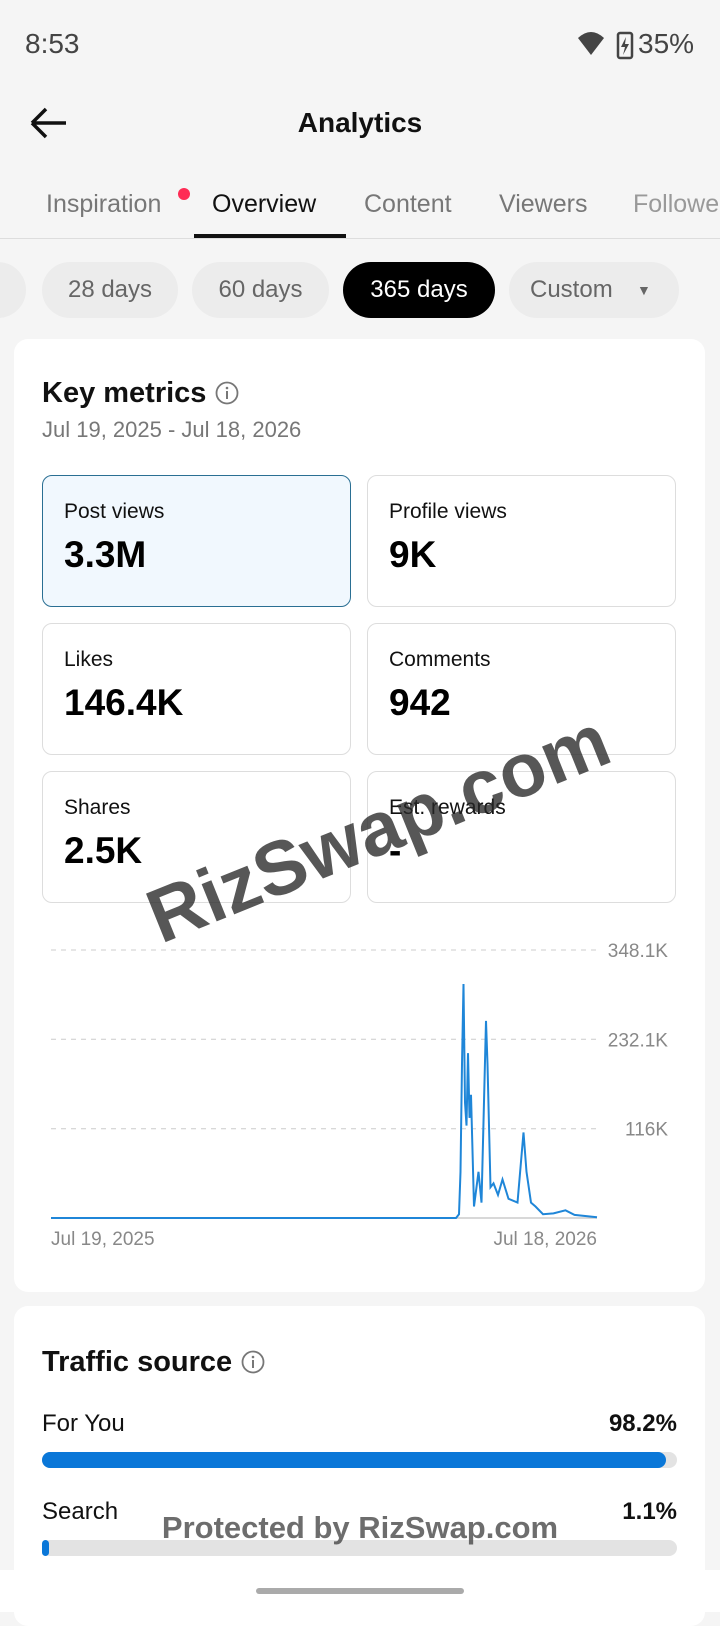 The image size is (720, 1626). What do you see at coordinates (360, 1527) in the screenshot?
I see `watermark: Protected by RizSwap.com` at bounding box center [360, 1527].